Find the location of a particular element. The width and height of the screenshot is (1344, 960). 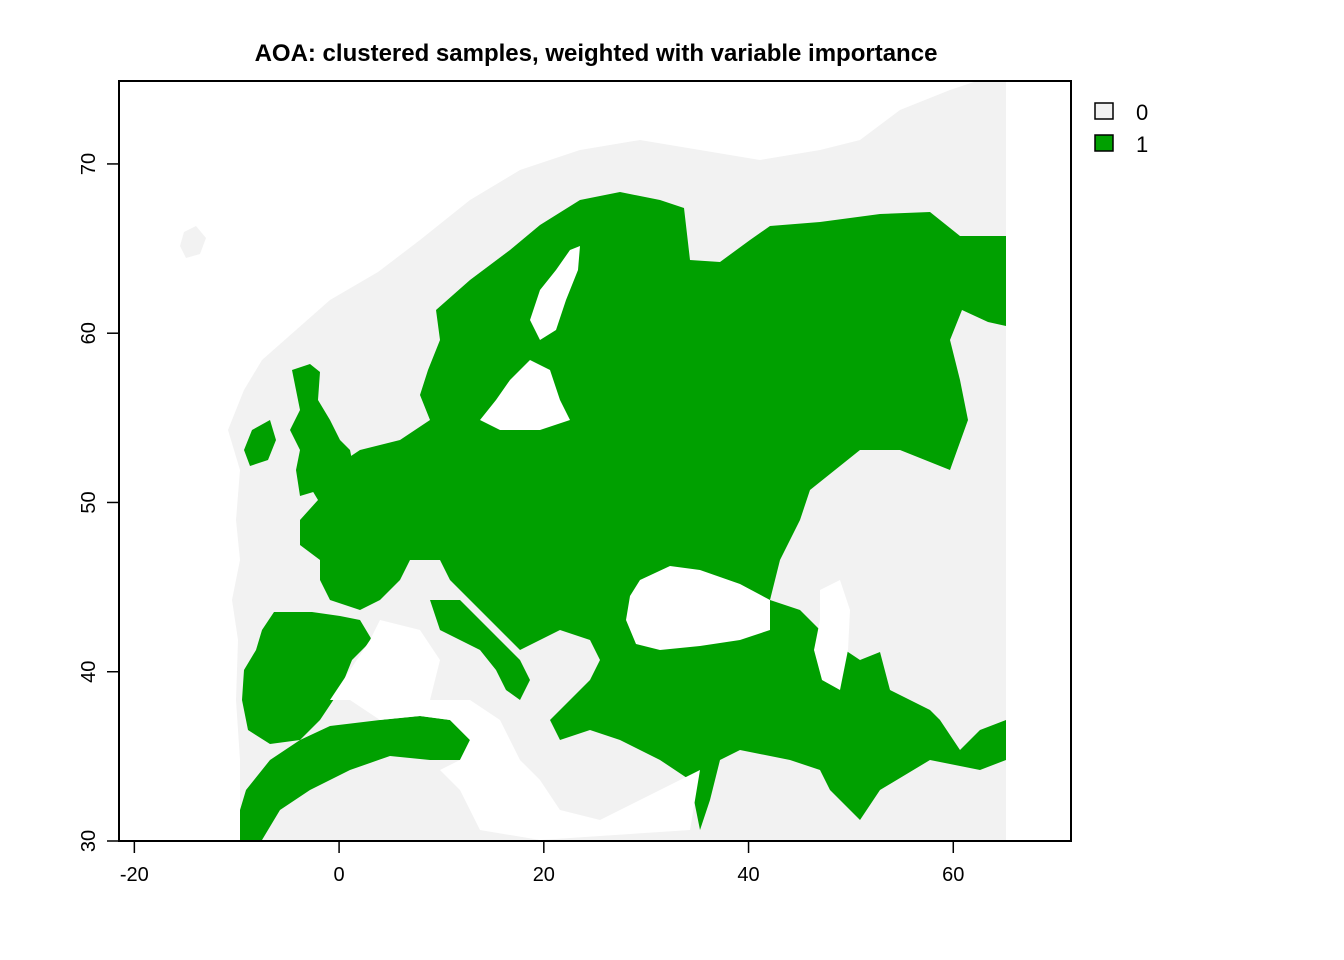

y-tick-label: 40 is located at coordinates (89, 672).